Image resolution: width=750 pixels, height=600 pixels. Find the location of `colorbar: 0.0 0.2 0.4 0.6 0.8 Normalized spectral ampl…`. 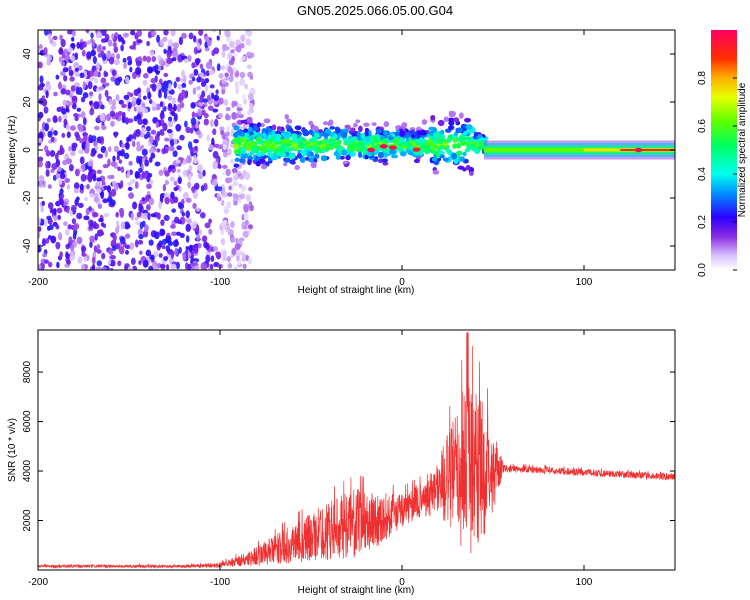

colorbar: 0.0 0.2 0.4 0.6 0.8 Normalized spectral ampl… is located at coordinates (722, 153).